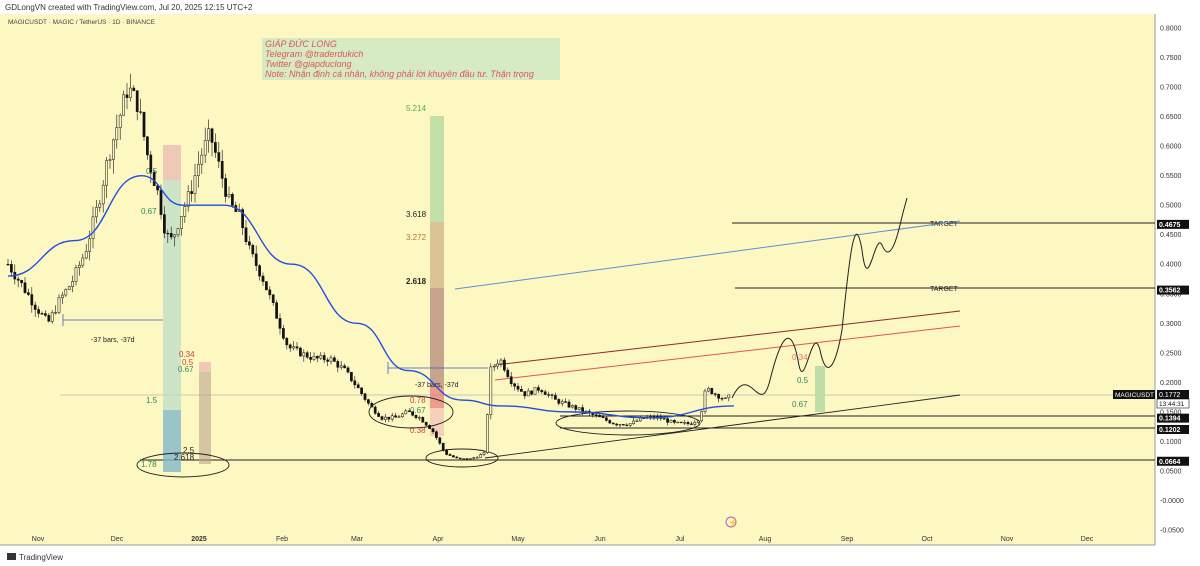  What do you see at coordinates (731, 522) in the screenshot?
I see `lightning-icon` at bounding box center [731, 522].